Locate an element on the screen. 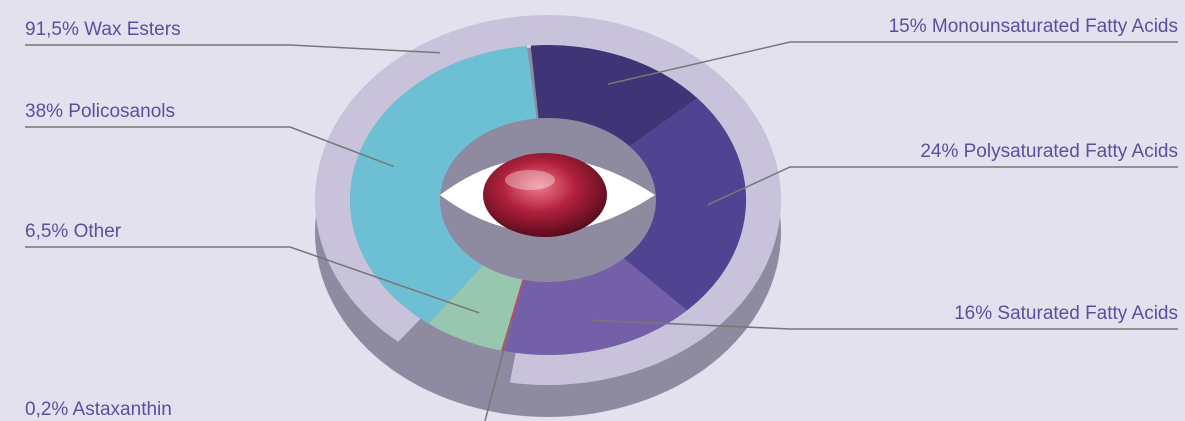 The image size is (1185, 421). segment-label: 6,5% Other is located at coordinates (73, 231).